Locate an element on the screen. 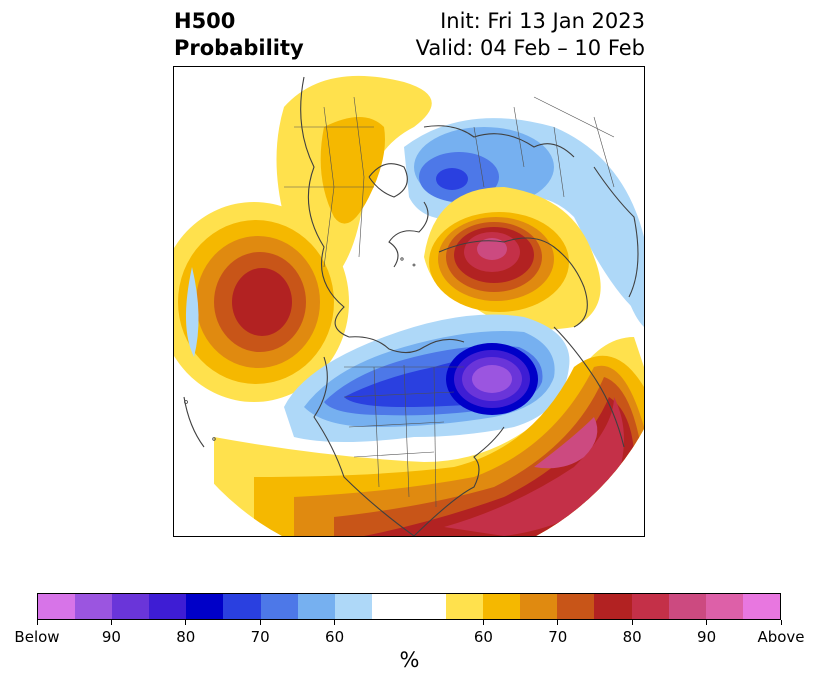  colorbar-ticks: Below 90 80 70 60 60 70 80 90 Above is located at coordinates (409, 635).